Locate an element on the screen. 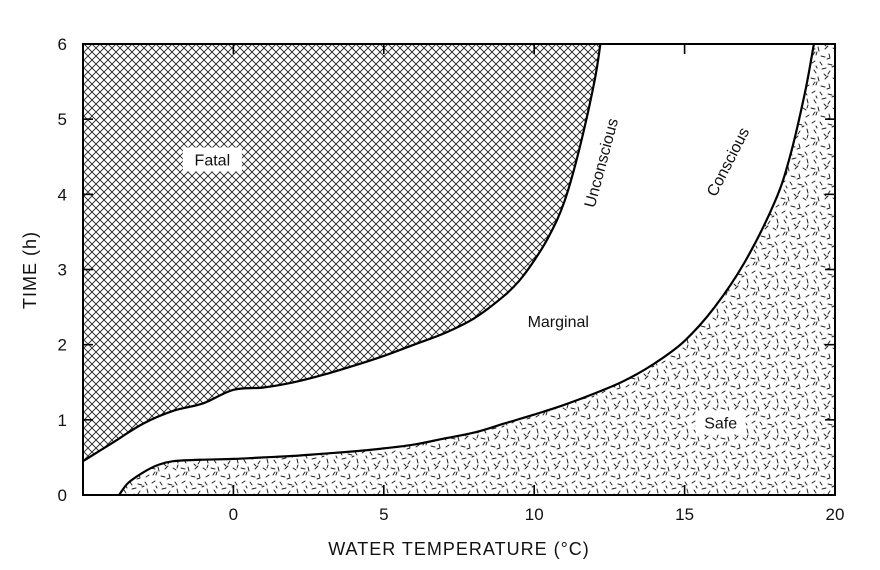 This screenshot has height=570, width=880. y-tick-label: 0 is located at coordinates (62, 495).